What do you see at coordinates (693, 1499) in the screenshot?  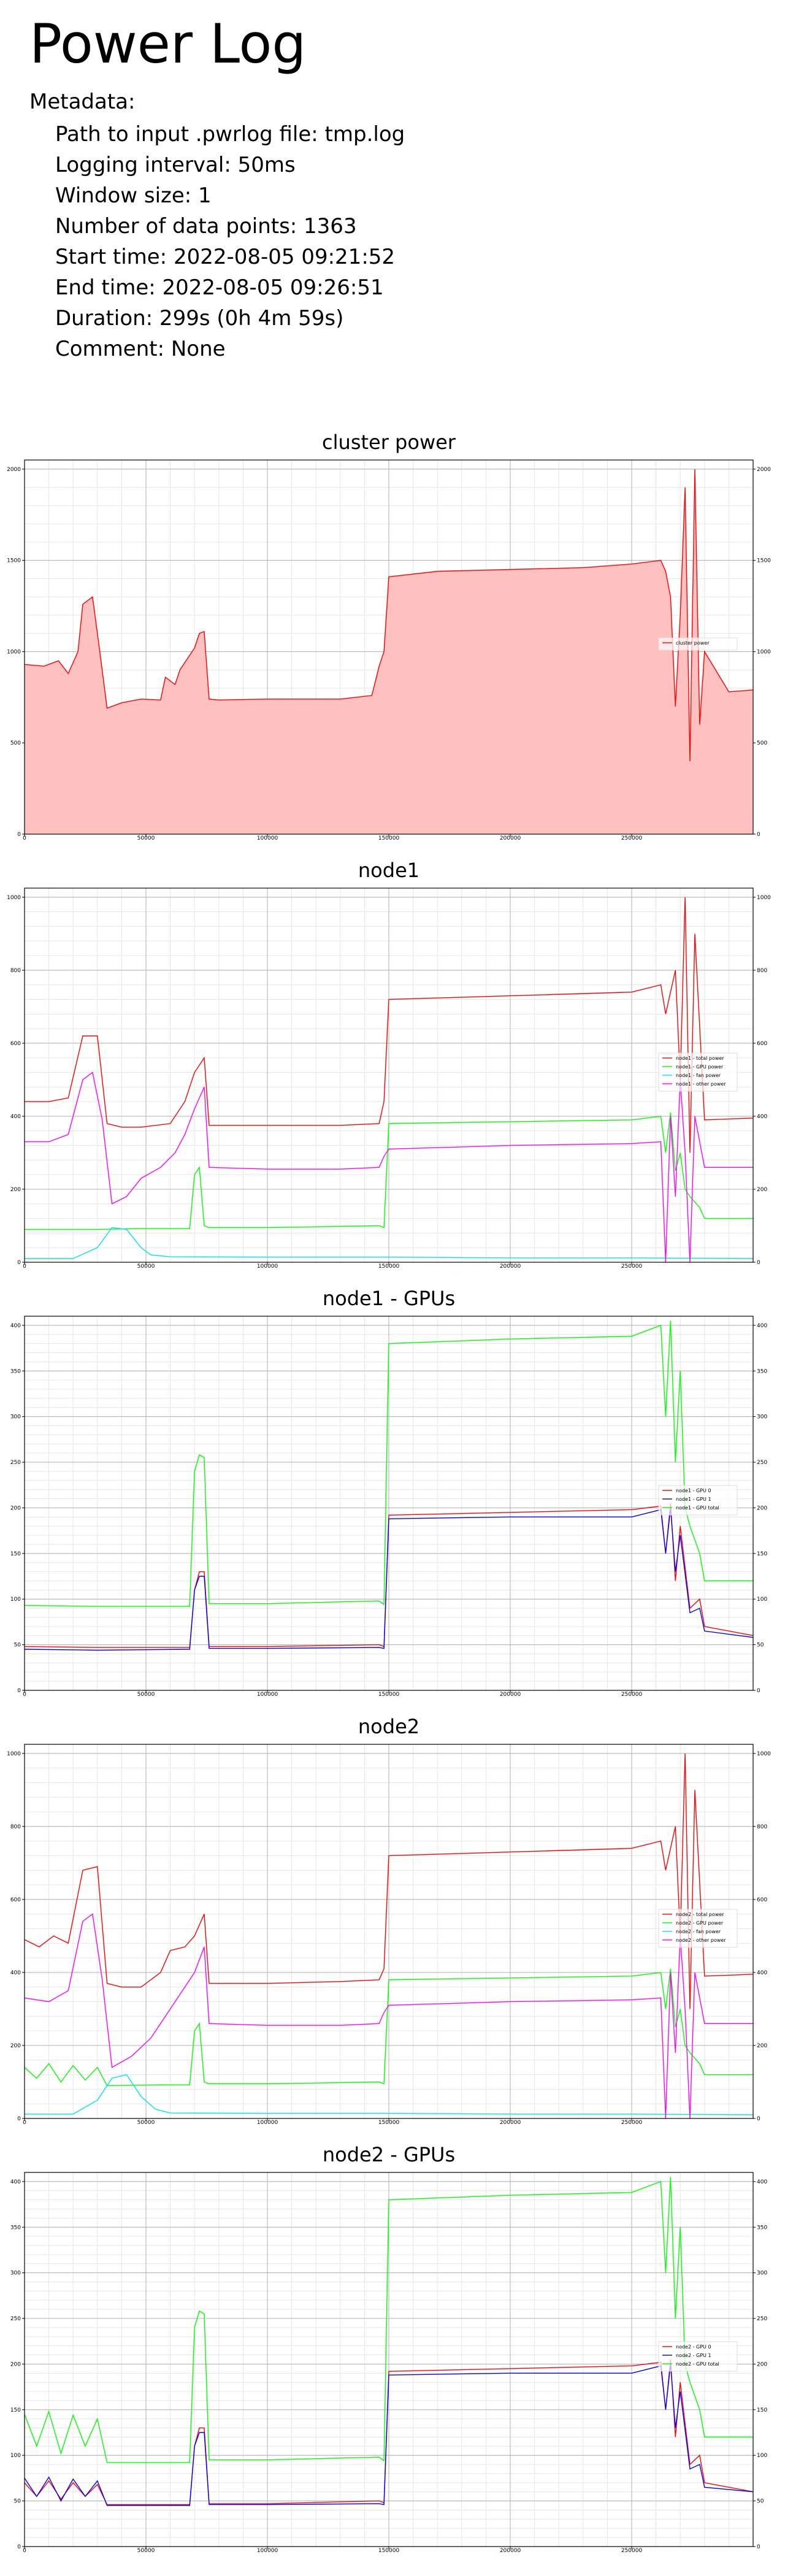 I see `legend-entry: node1 - GPU 1` at bounding box center [693, 1499].